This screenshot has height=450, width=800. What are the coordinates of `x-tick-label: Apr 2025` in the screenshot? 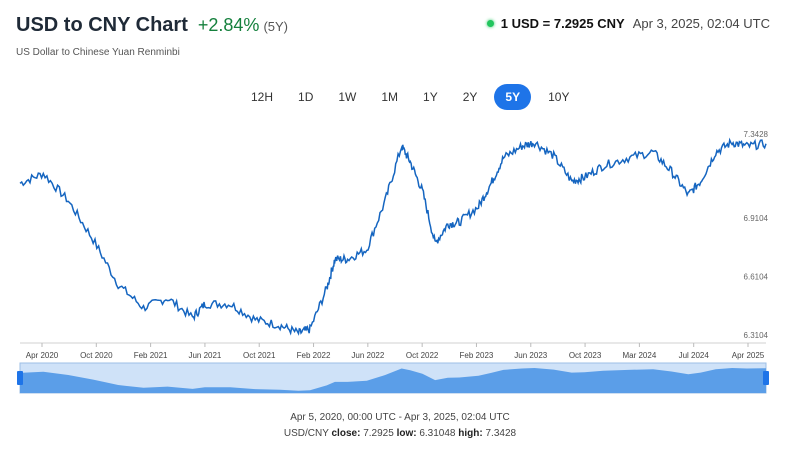 It's located at (748, 355).